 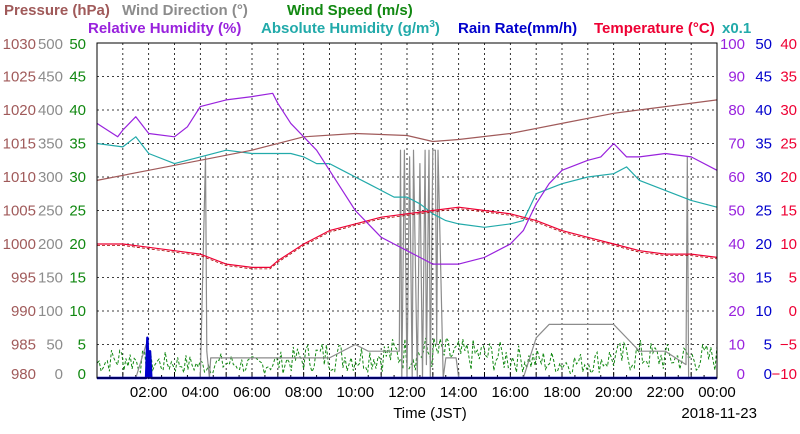 I want to click on y-tick-label-wind-speed: 5, so click(x=82, y=345).